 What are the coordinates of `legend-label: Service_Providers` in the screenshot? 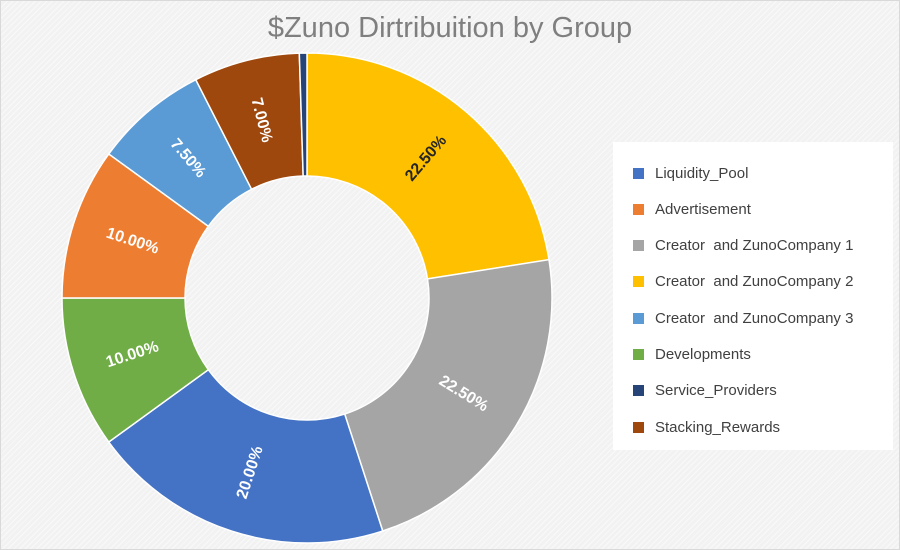 It's located at (716, 391).